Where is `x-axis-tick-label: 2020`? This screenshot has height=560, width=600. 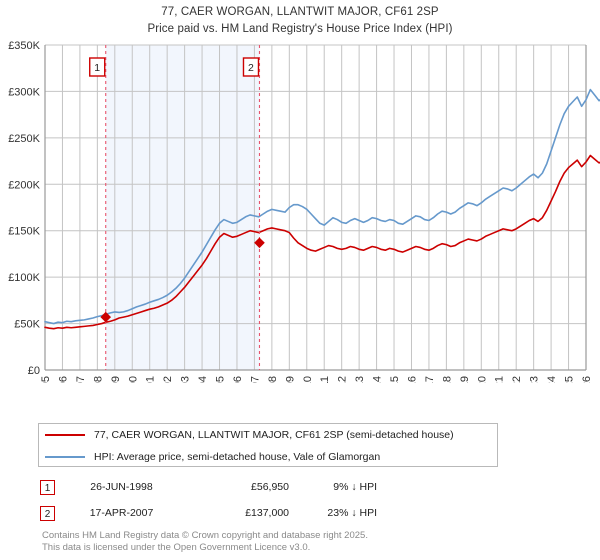 x-axis-tick-label: 2020 is located at coordinates (482, 379).